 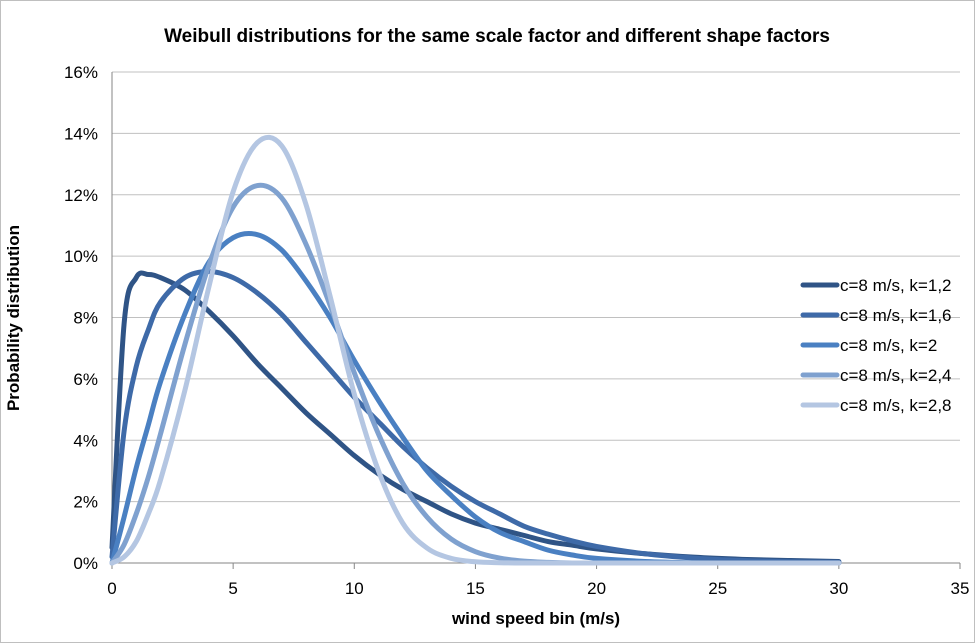 I want to click on y-tick-label: 0%, so click(x=85, y=563).